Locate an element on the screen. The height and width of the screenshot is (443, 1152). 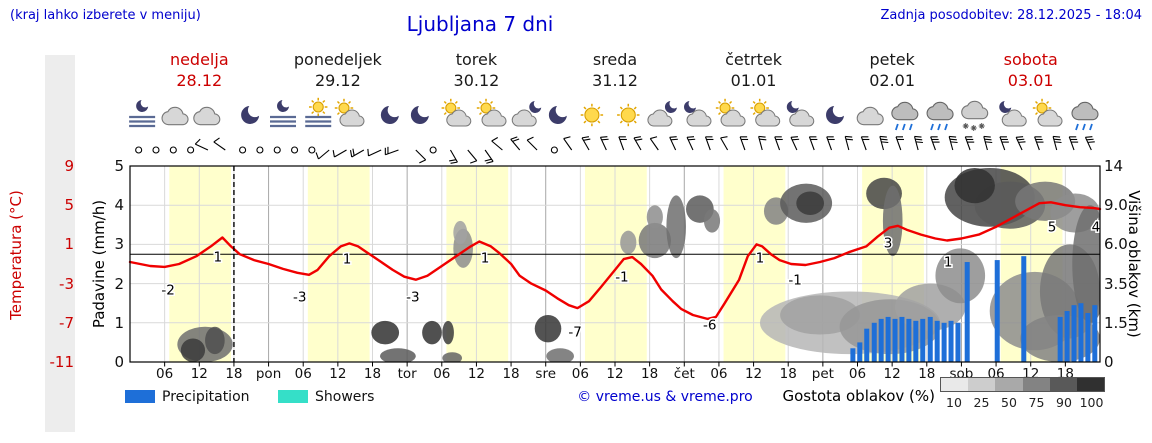
density-scale-number: 10 is located at coordinates (954, 402).